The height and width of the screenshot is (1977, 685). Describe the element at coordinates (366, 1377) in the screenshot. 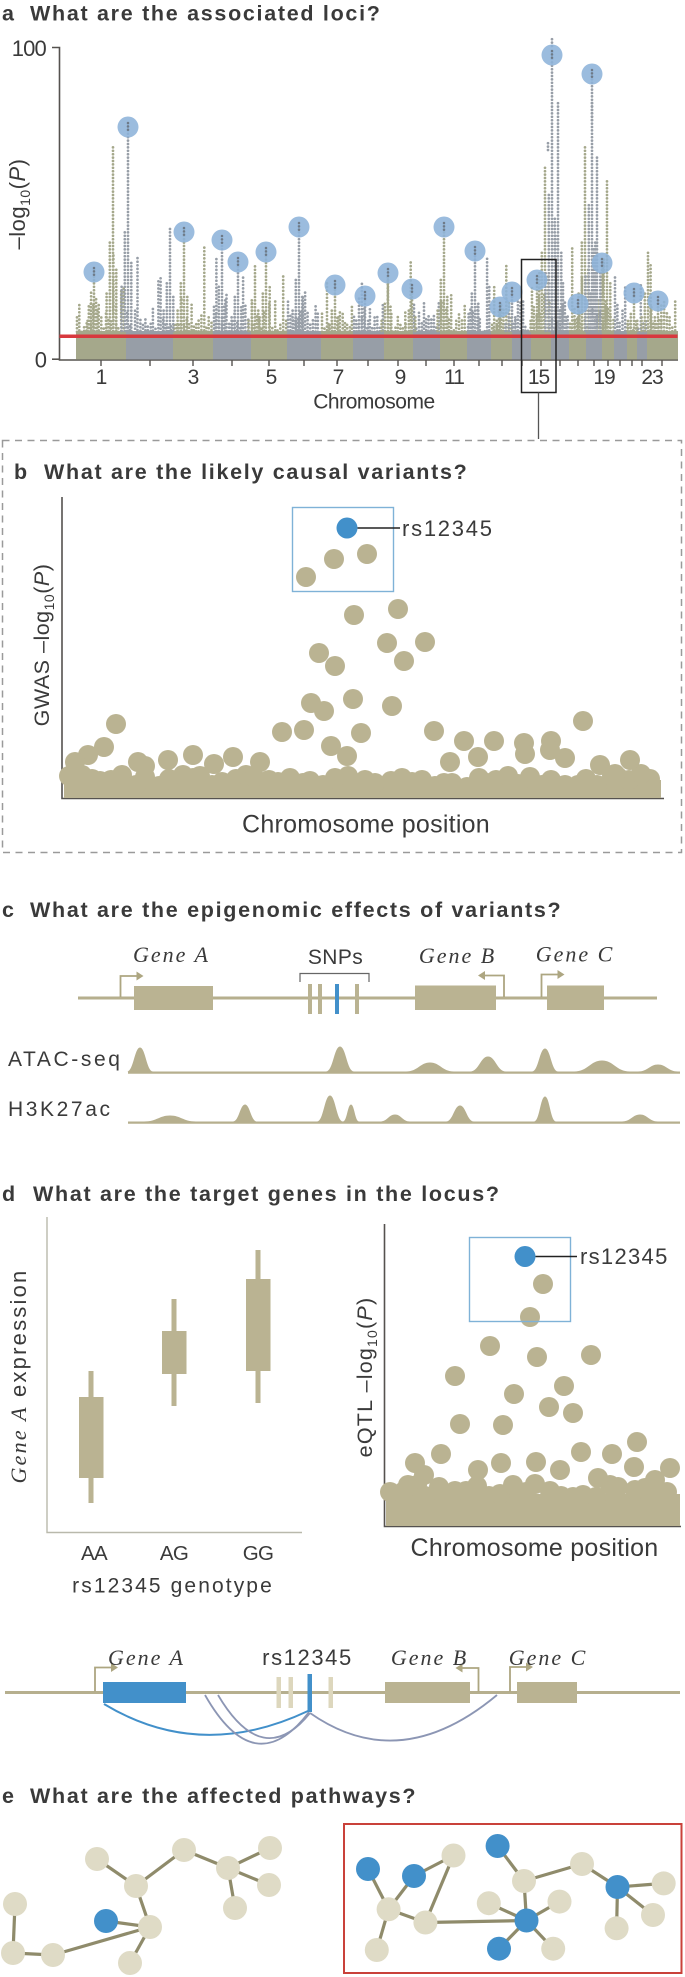

I see `svg-text: eQTL –log10(P)` at that location.